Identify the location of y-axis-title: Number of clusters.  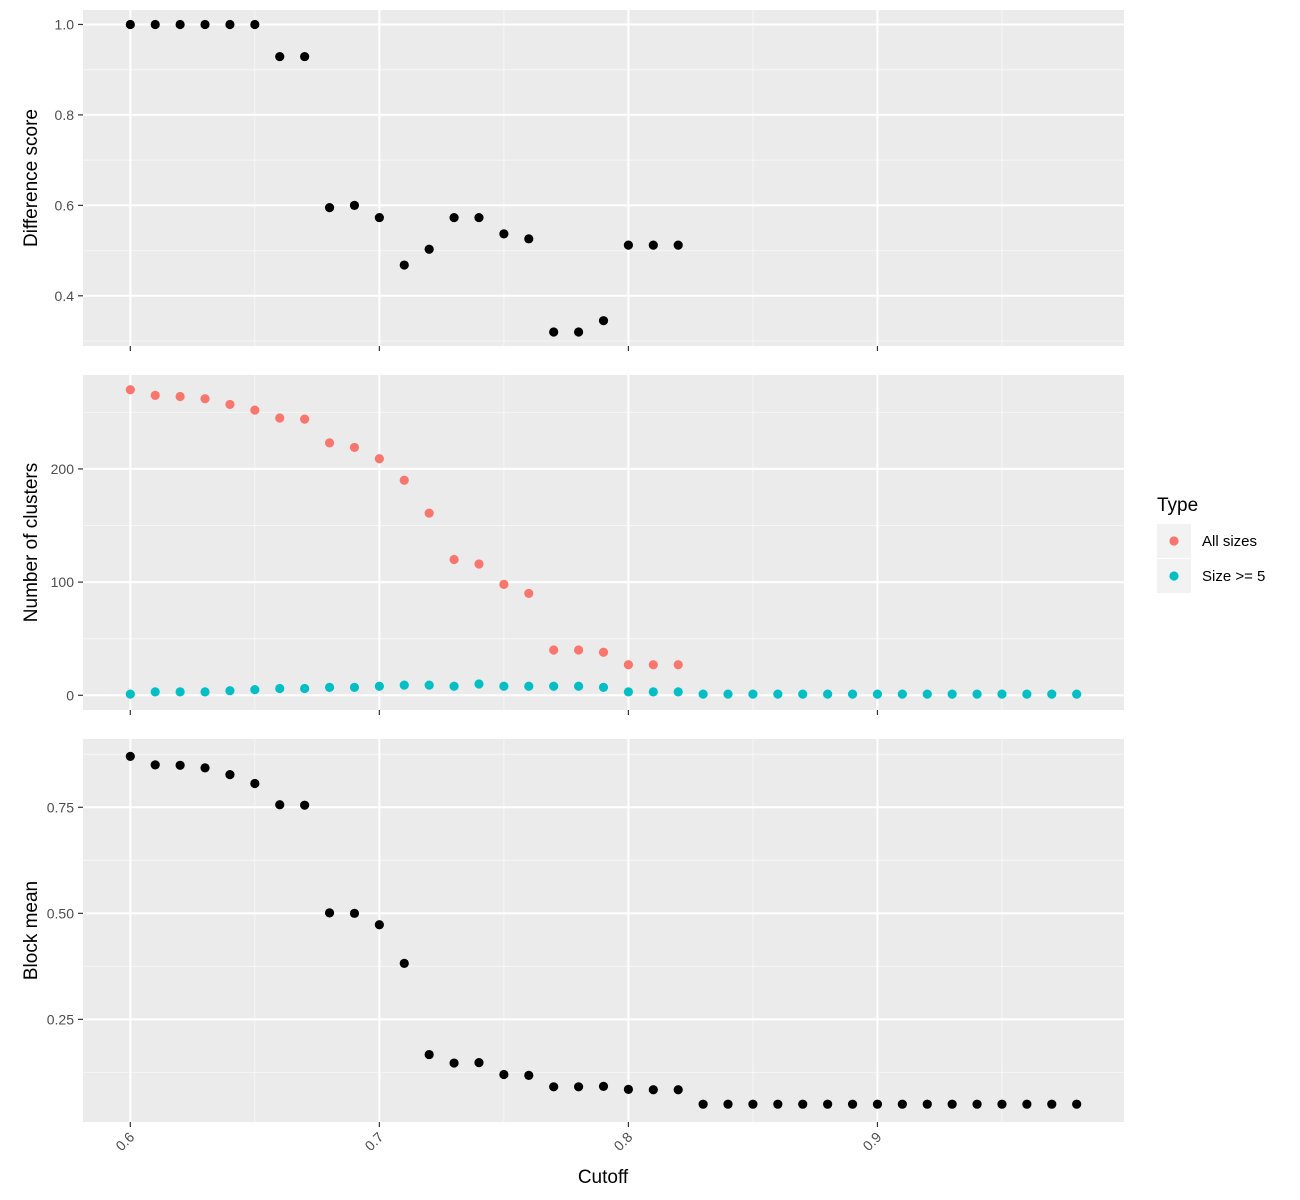
(31, 542).